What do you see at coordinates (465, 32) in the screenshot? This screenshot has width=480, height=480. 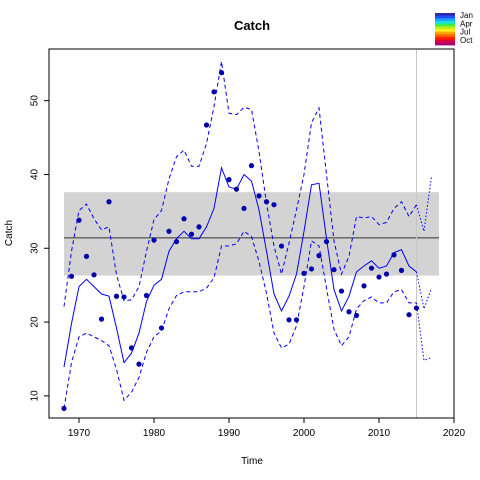 I see `legend-label-jul: Jul` at bounding box center [465, 32].